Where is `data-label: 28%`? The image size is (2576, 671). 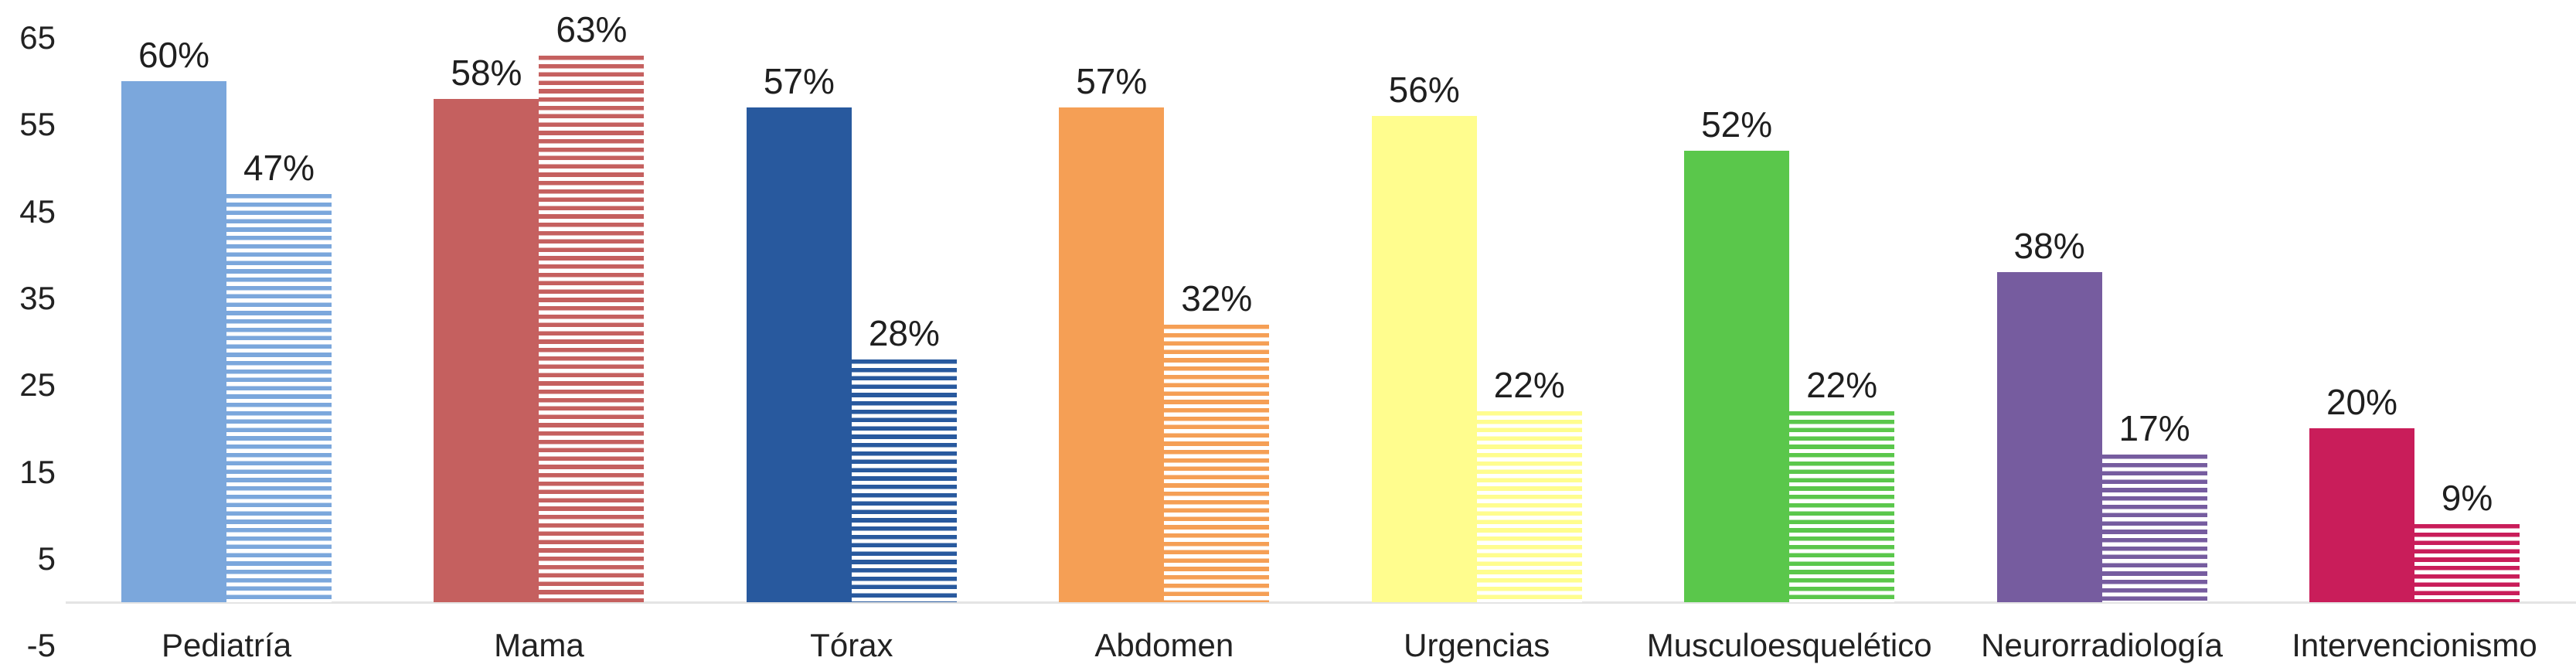 data-label: 28% is located at coordinates (904, 333).